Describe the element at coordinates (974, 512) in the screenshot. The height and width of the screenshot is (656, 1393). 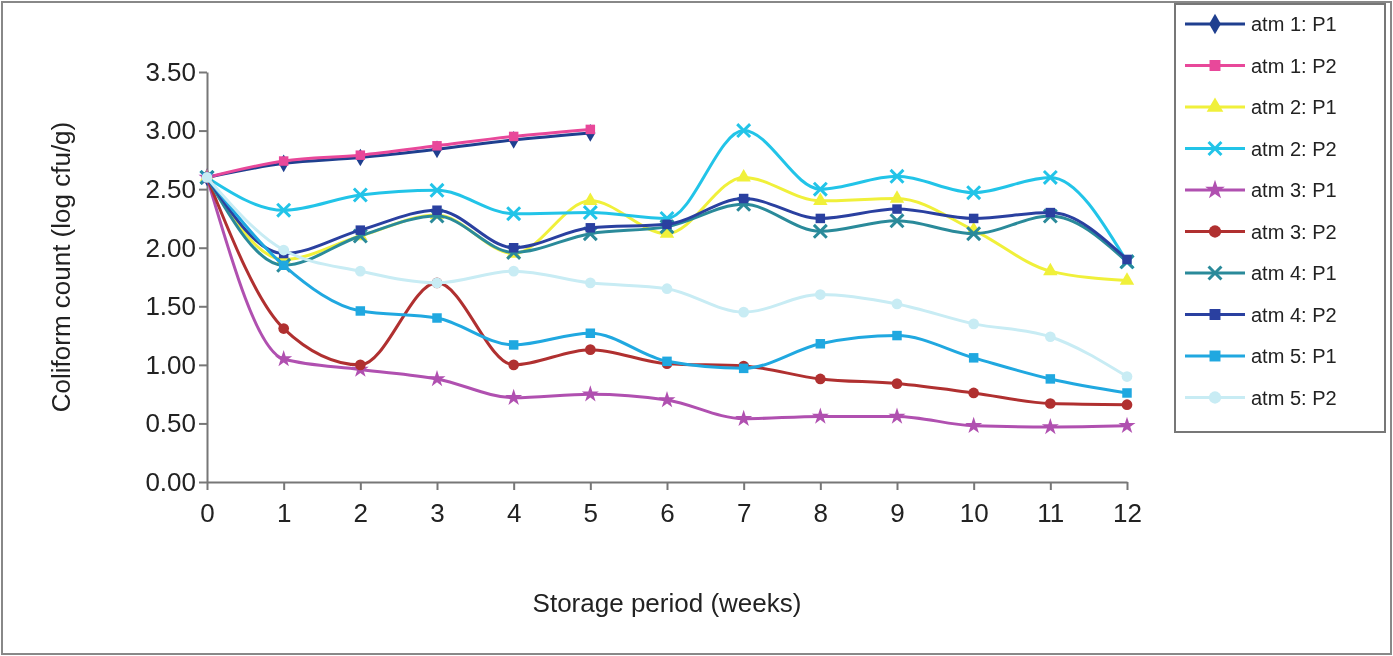
I see `x-tick-label: 10` at that location.